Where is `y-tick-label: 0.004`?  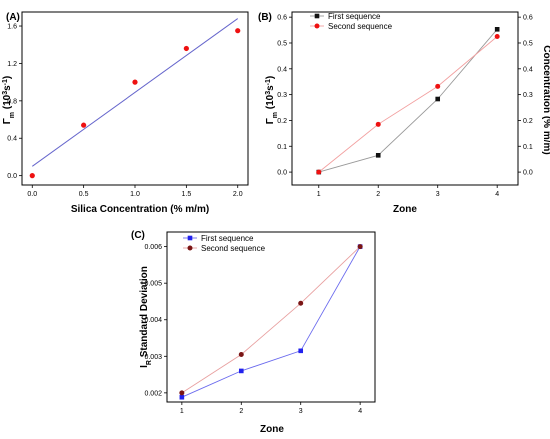
y-tick-label: 0.004 is located at coordinates (153, 320).